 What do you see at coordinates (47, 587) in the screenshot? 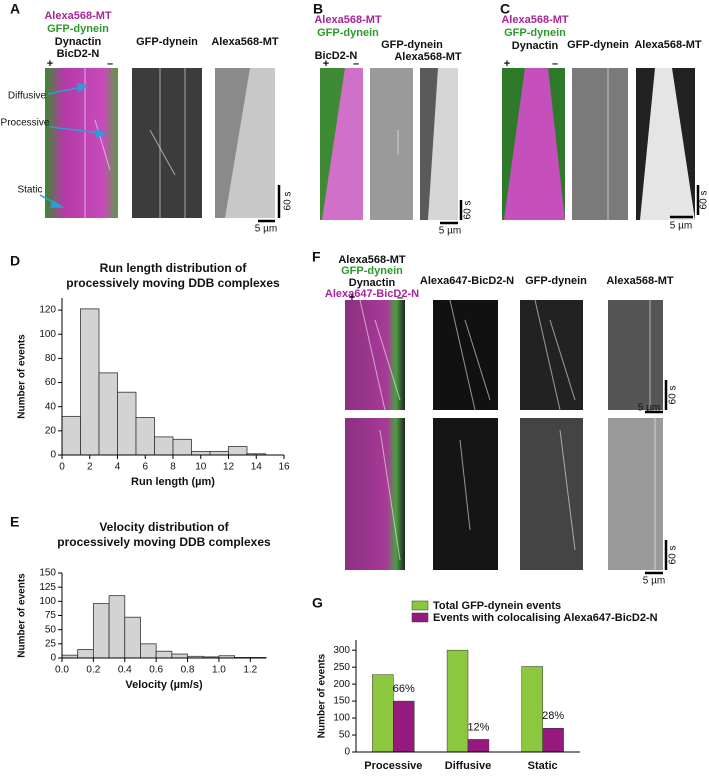
I see `y-tick-label: 125` at bounding box center [47, 587].